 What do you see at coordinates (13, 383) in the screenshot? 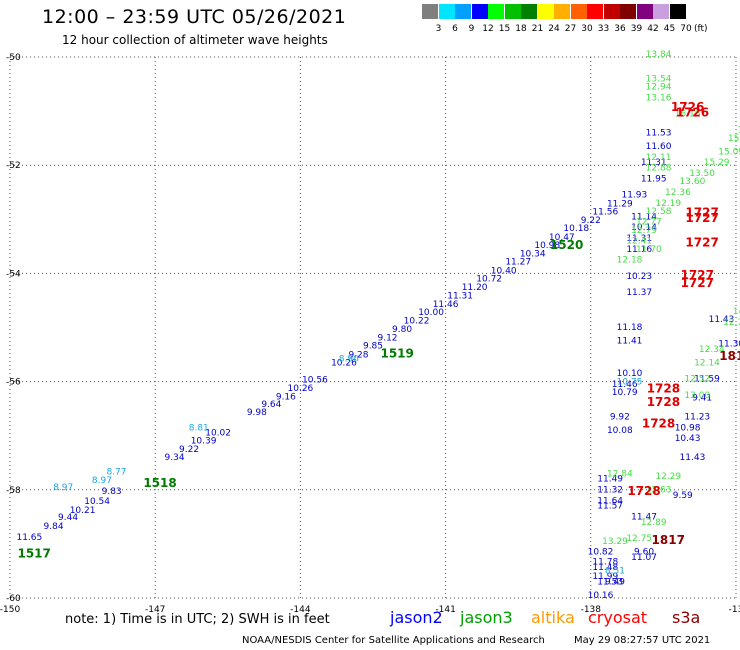
I see `y-tick-label: -56` at bounding box center [13, 383].